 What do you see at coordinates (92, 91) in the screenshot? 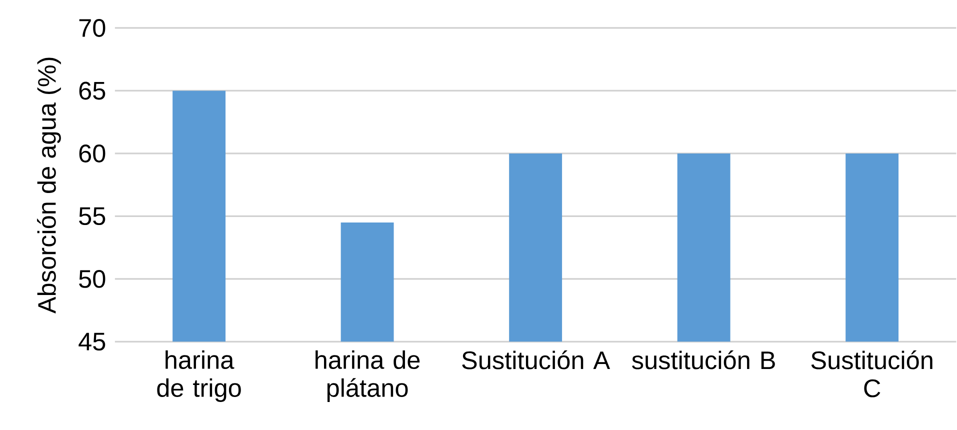
I see `y-tick-label: 65` at bounding box center [92, 91].